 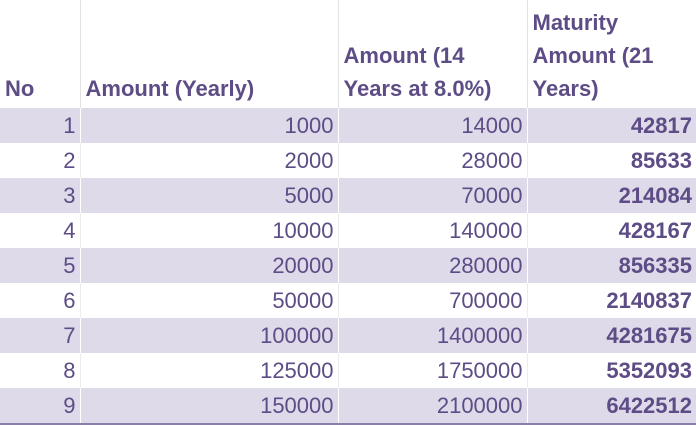 What do you see at coordinates (208, 300) in the screenshot?
I see `table-cell: 50000` at bounding box center [208, 300].